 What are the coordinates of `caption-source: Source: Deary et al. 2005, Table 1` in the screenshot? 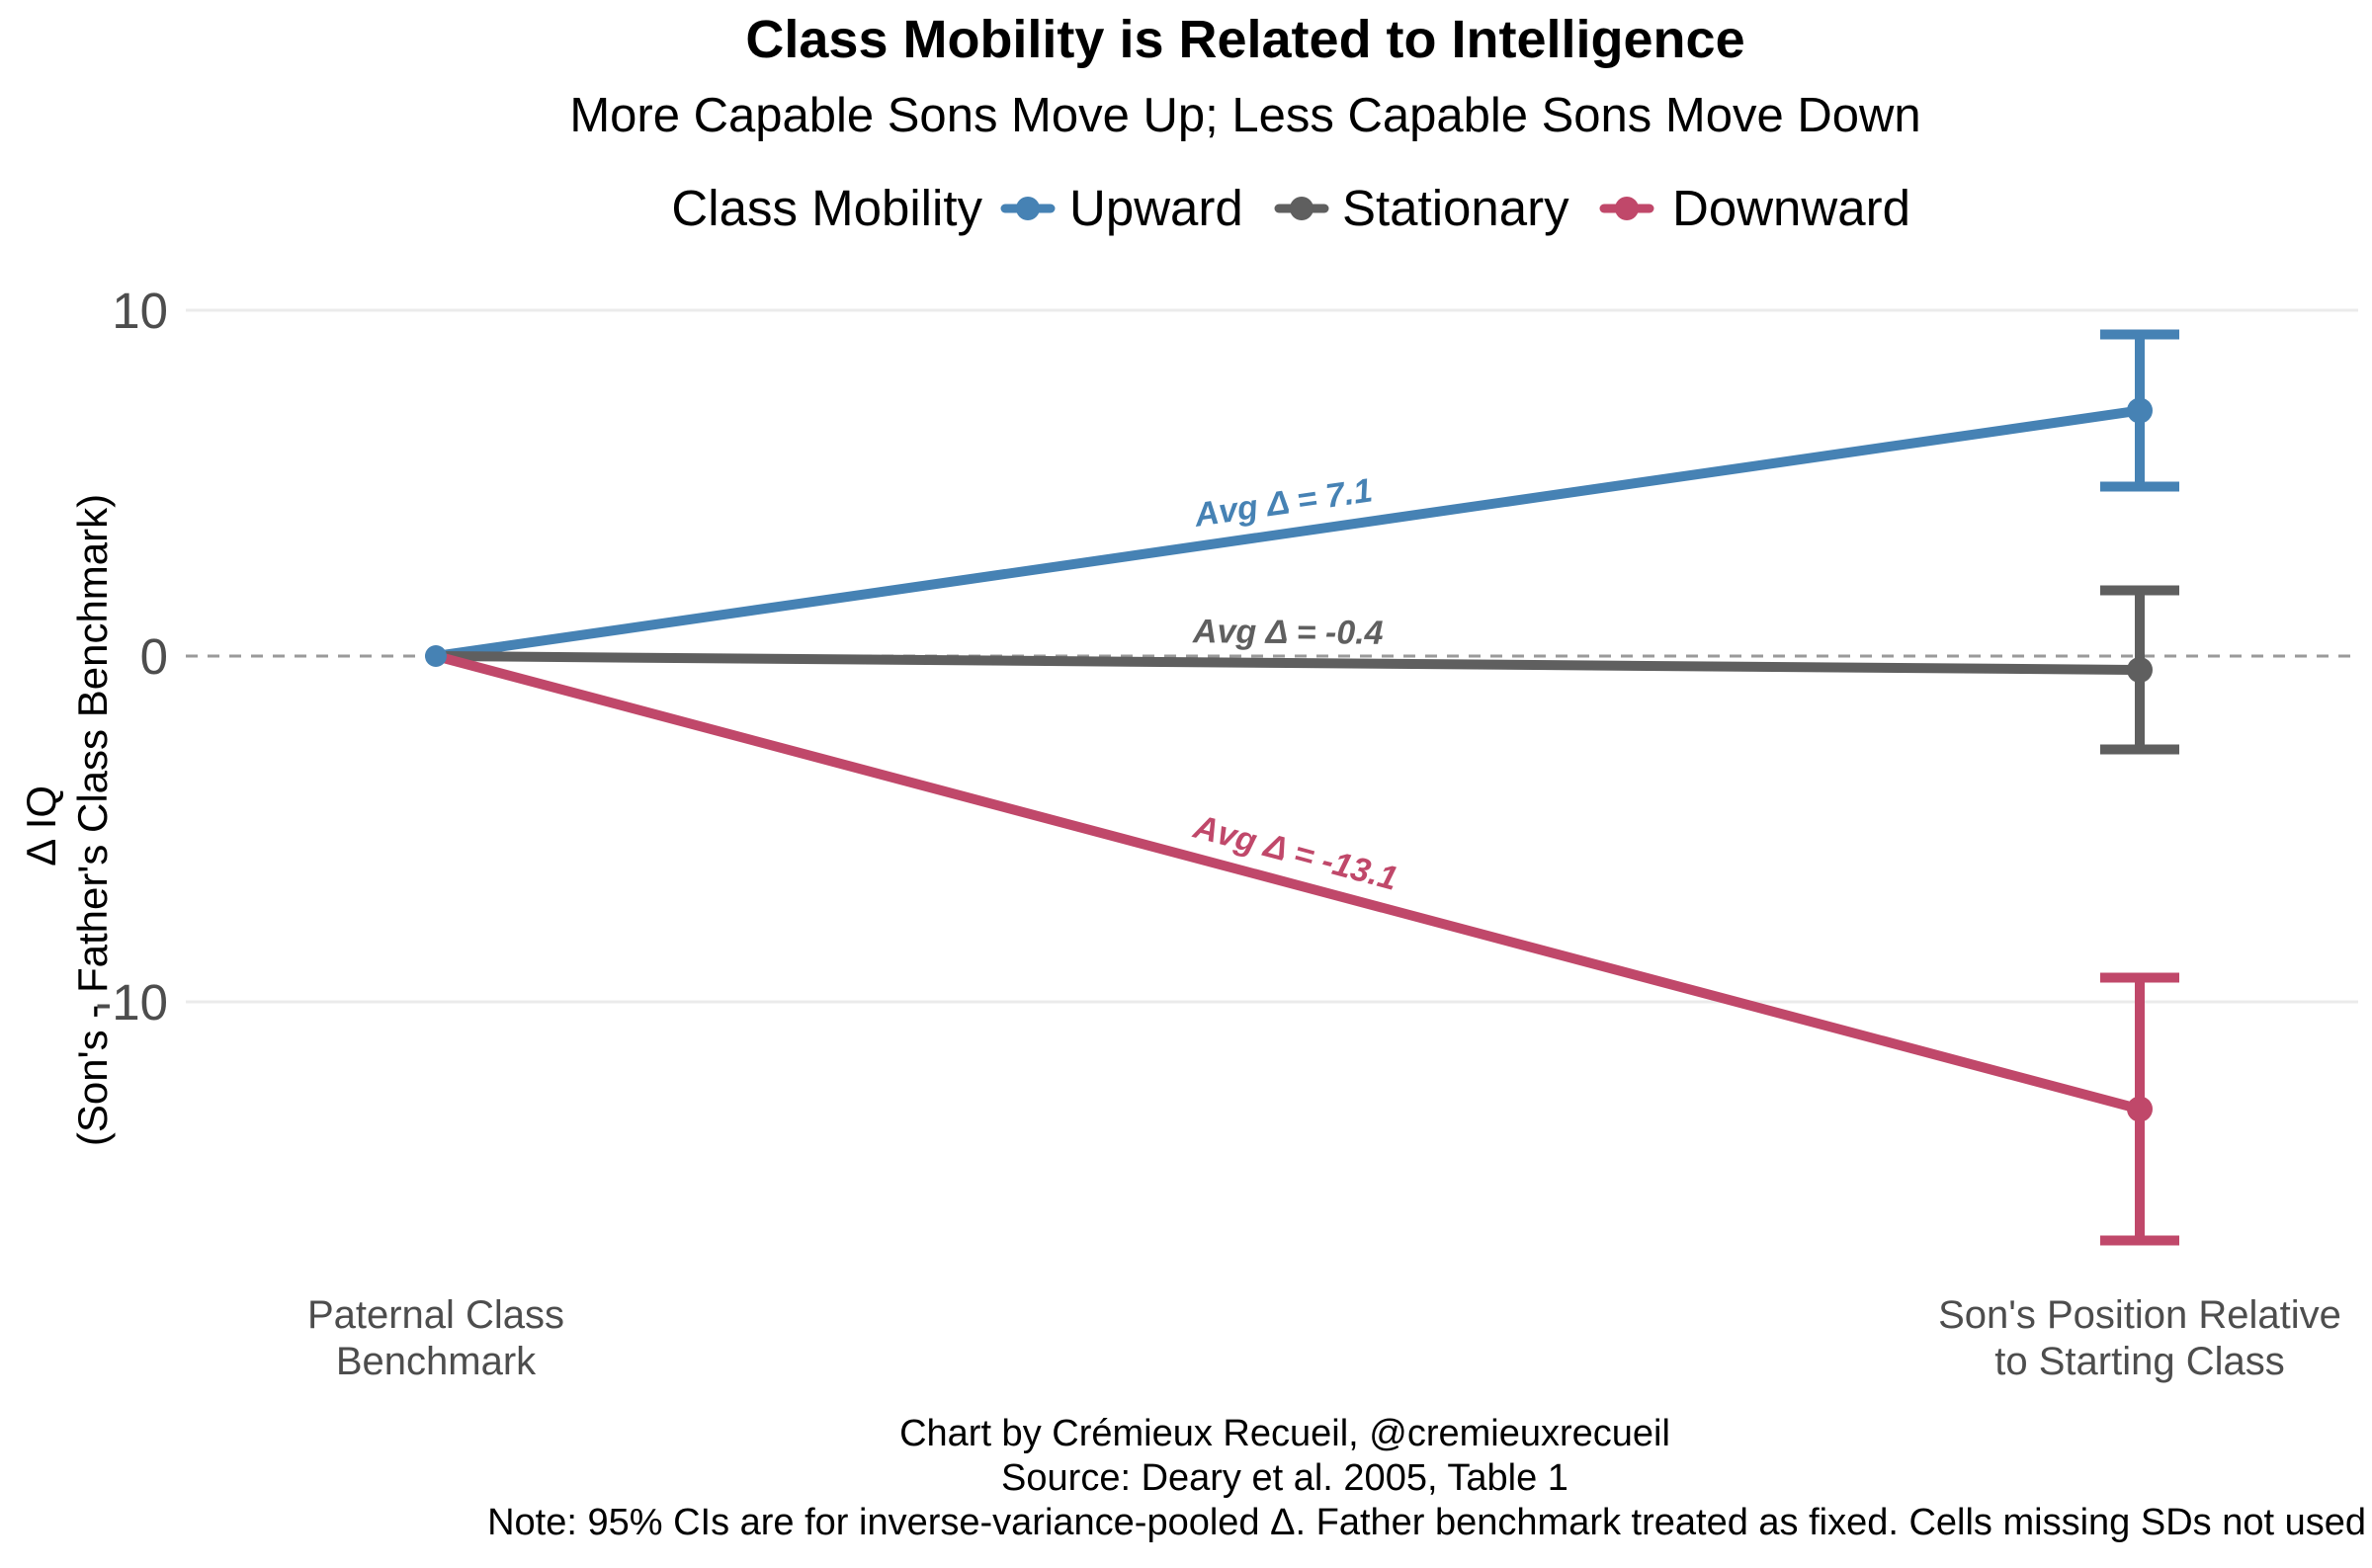 It's located at (1284, 1478).